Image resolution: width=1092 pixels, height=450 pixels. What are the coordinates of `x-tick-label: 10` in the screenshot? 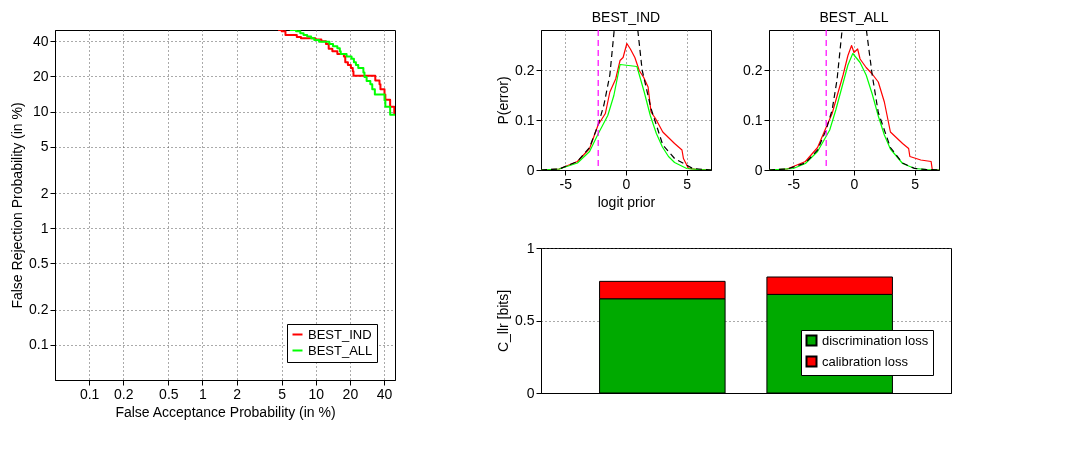 It's located at (316, 393).